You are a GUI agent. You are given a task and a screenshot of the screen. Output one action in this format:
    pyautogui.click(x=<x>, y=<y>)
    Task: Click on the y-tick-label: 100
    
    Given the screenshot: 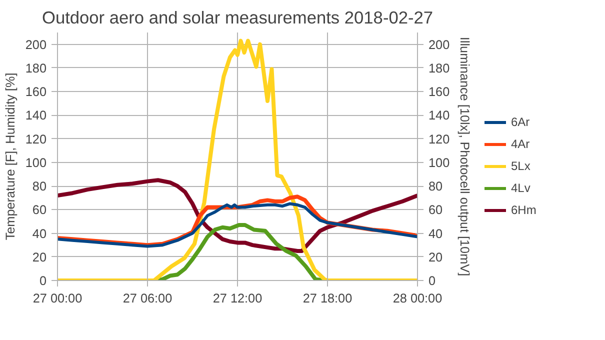 What is the action you would take?
    pyautogui.click(x=36, y=163)
    